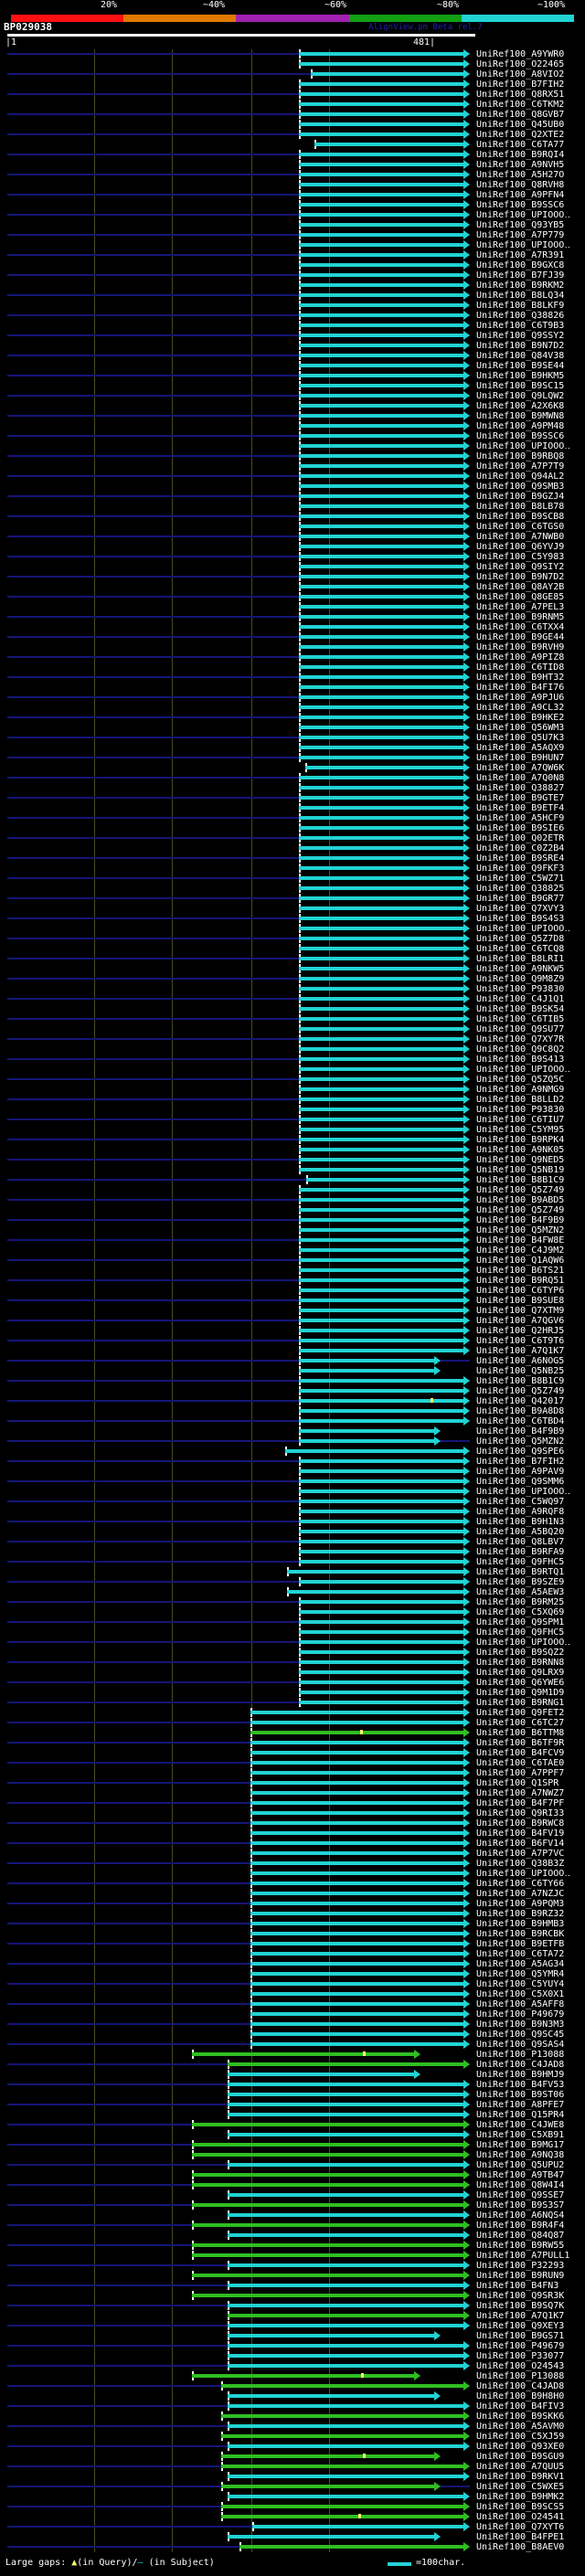 The image size is (585, 2576). What do you see at coordinates (520, 195) in the screenshot?
I see `subject-label: UniRef100_A9PFN4` at bounding box center [520, 195].